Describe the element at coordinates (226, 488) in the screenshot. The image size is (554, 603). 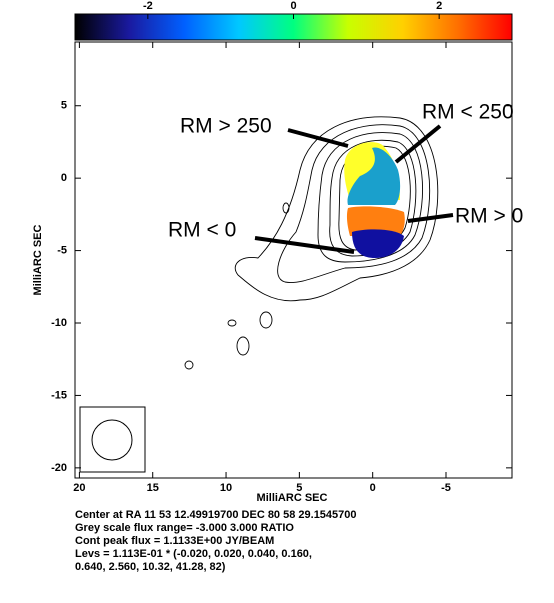
I see `x-tick-label: 10` at that location.